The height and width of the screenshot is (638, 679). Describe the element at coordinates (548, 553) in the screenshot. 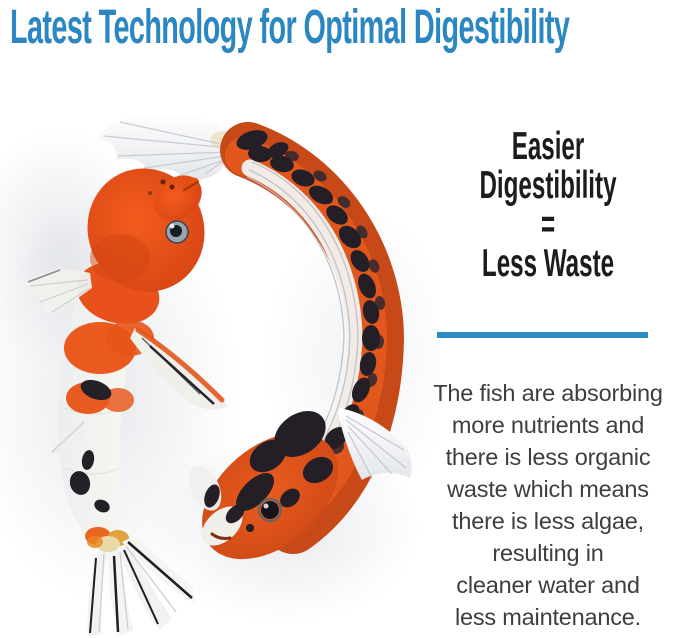

I see `body-line-6: resulting in` at that location.